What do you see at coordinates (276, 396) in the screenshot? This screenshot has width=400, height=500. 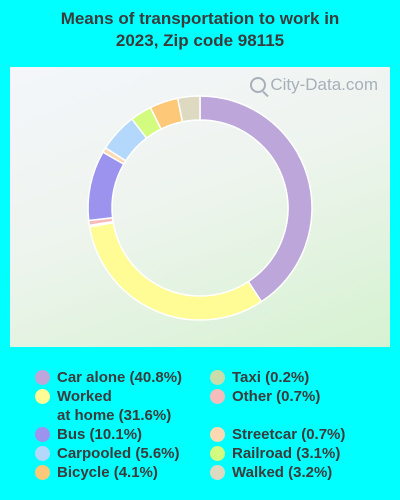 I see `legend-label: Other (0.7%)` at bounding box center [276, 396].